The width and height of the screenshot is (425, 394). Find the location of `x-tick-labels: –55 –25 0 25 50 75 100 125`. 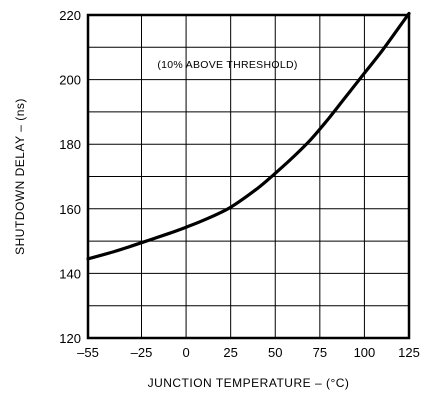

x-tick-labels: –55 –25 0 25 50 75 100 125 is located at coordinates (248, 352).